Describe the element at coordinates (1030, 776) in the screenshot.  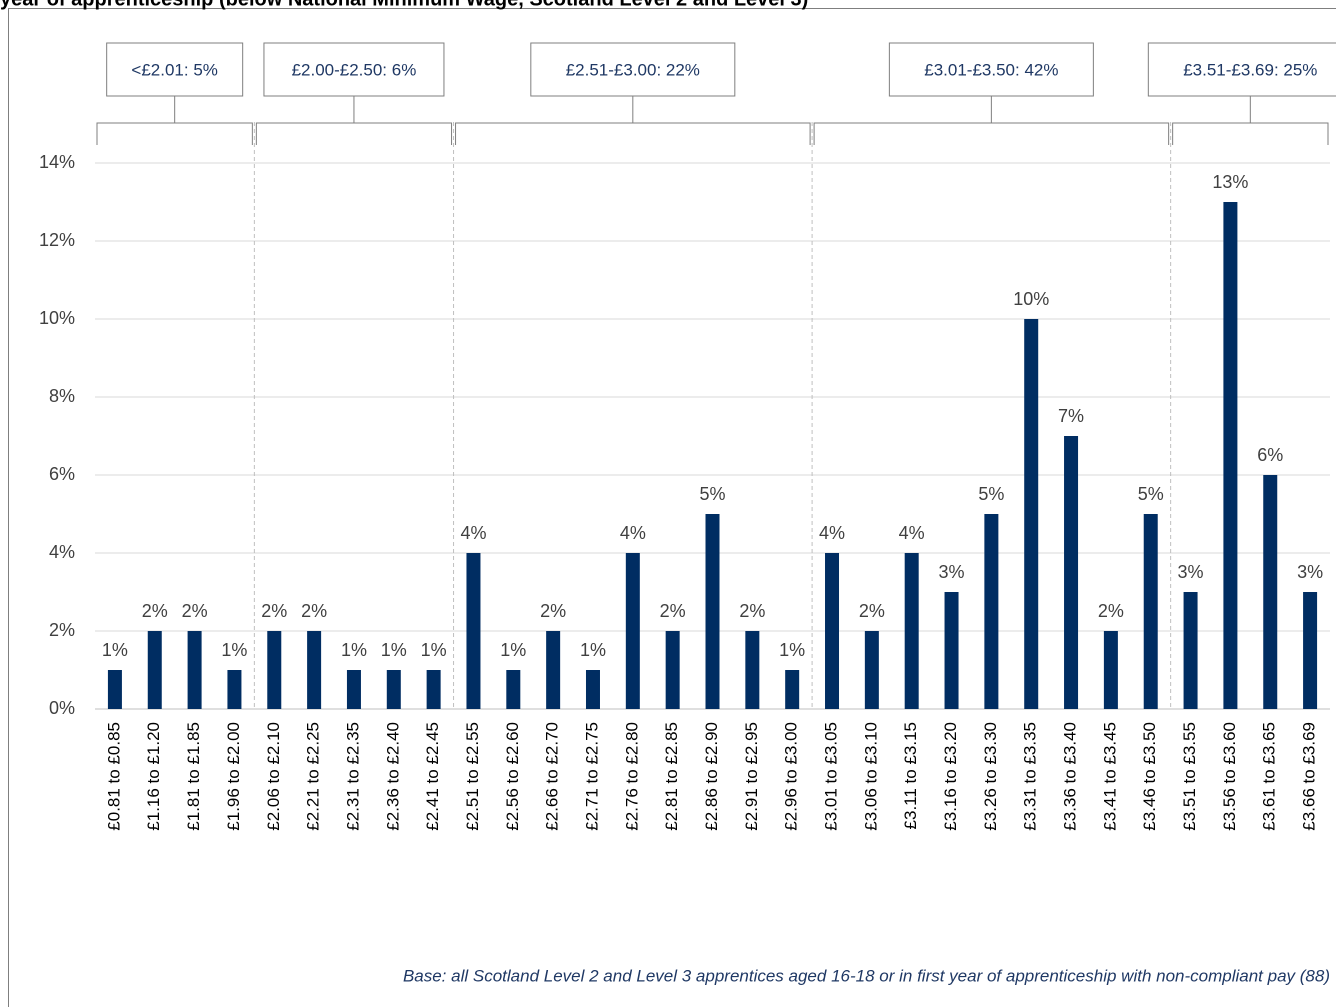
I see `x-tick-label: £3.31 to £3.35` at that location.